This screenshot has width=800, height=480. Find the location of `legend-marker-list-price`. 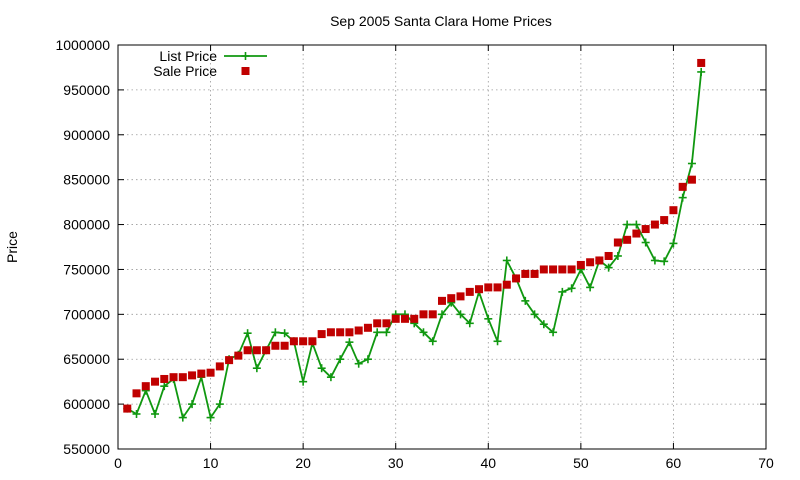

legend-marker-list-price is located at coordinates (245, 56).